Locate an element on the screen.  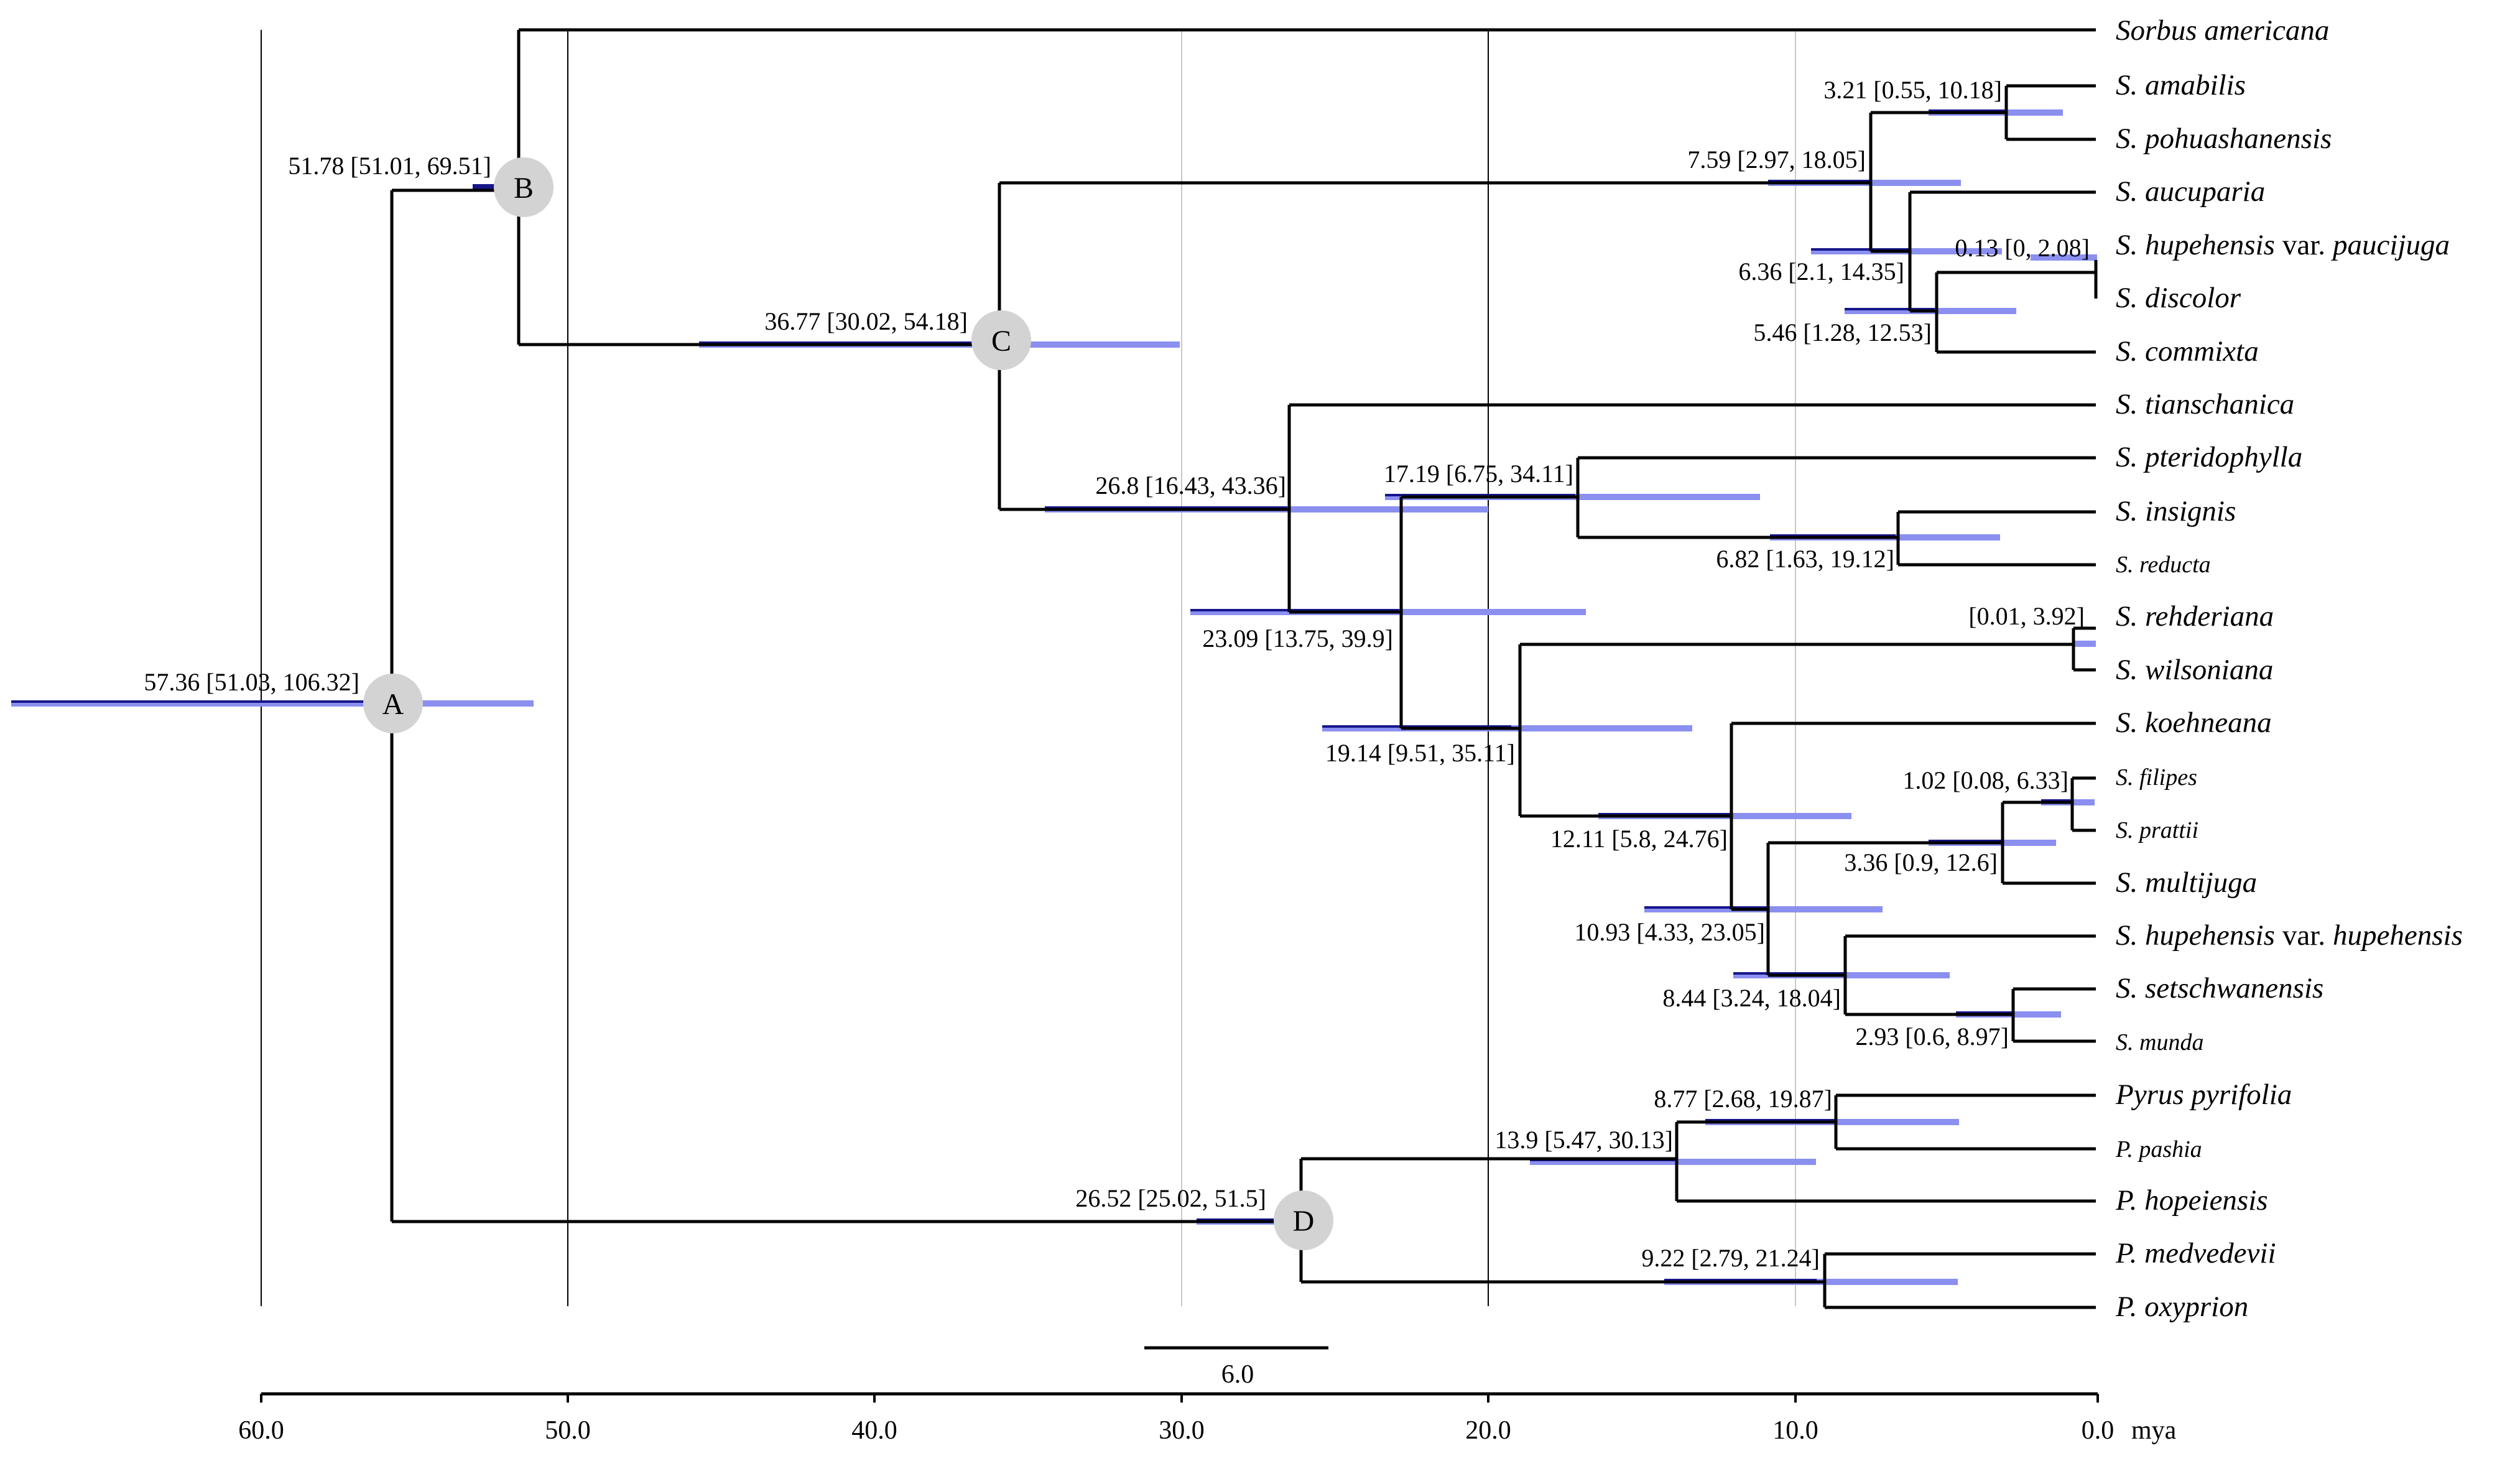
taxon-label: S. discolor is located at coordinates (2178, 298).